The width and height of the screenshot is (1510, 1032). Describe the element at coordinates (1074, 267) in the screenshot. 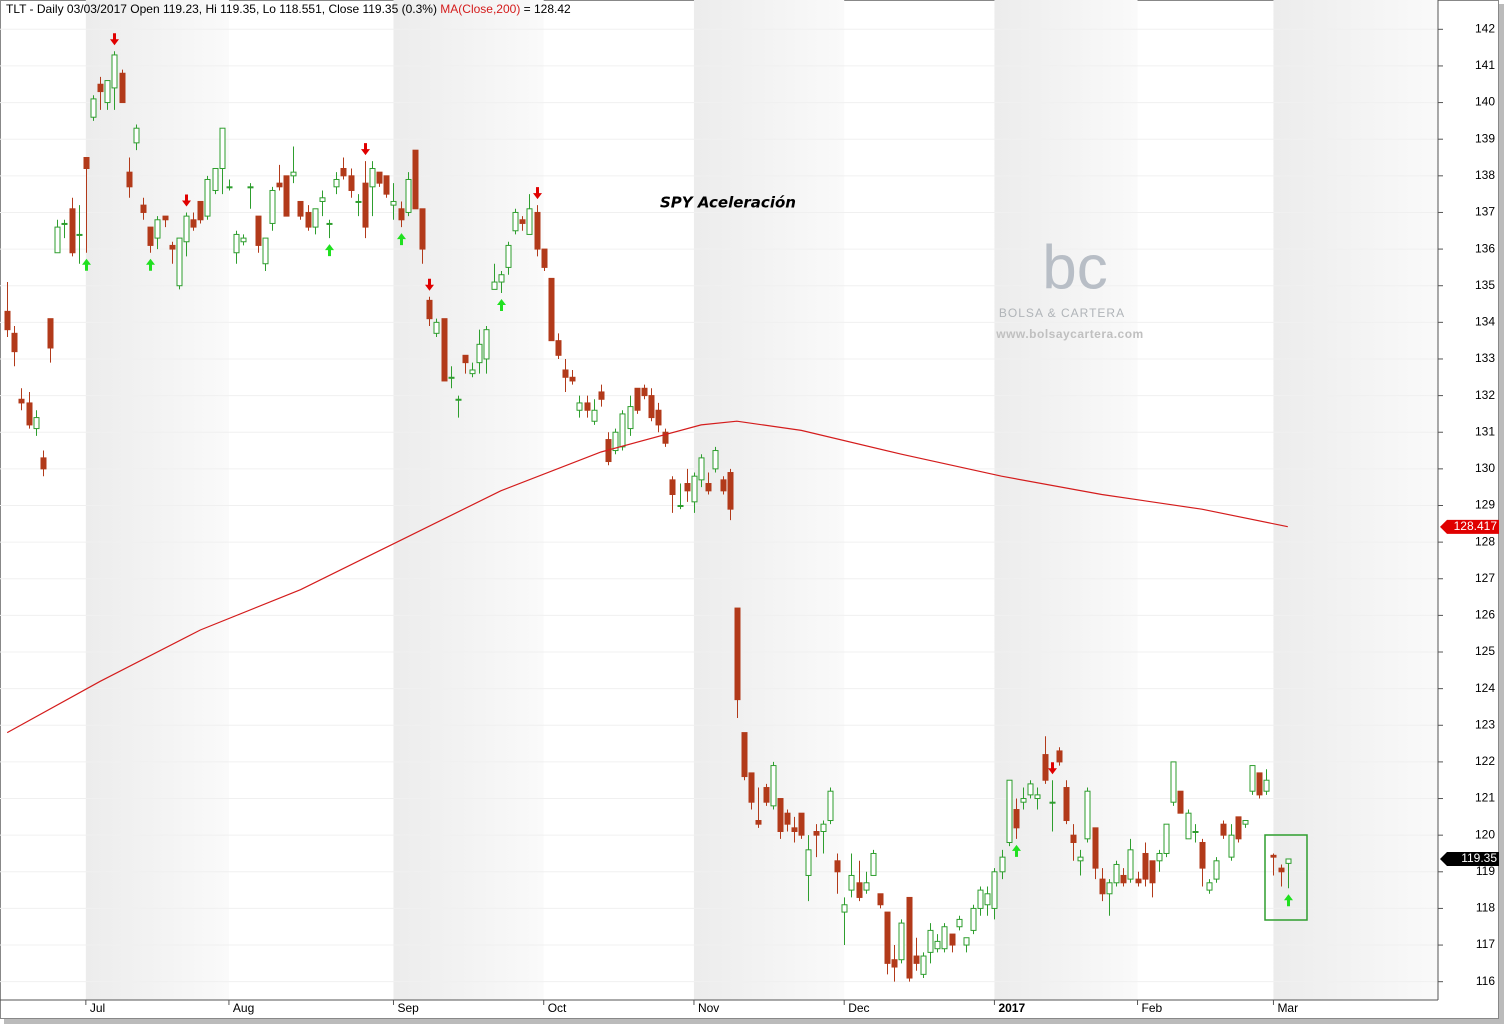

I see `watermark-logo: bc` at that location.